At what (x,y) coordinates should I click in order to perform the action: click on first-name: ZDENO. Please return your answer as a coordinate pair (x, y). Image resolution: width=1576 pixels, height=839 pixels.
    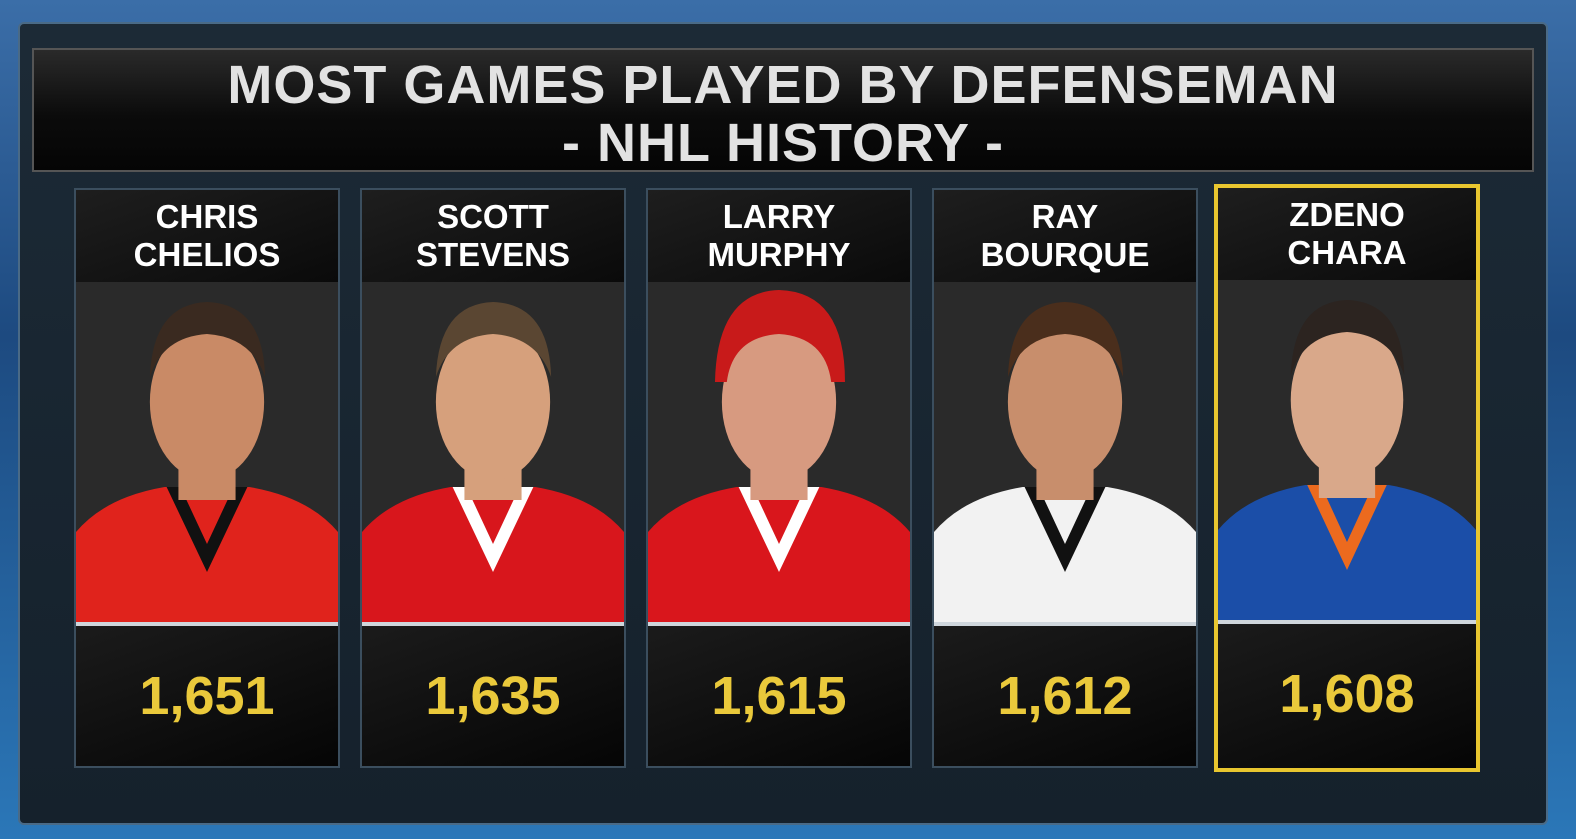
    Looking at the image, I should click on (1347, 214).